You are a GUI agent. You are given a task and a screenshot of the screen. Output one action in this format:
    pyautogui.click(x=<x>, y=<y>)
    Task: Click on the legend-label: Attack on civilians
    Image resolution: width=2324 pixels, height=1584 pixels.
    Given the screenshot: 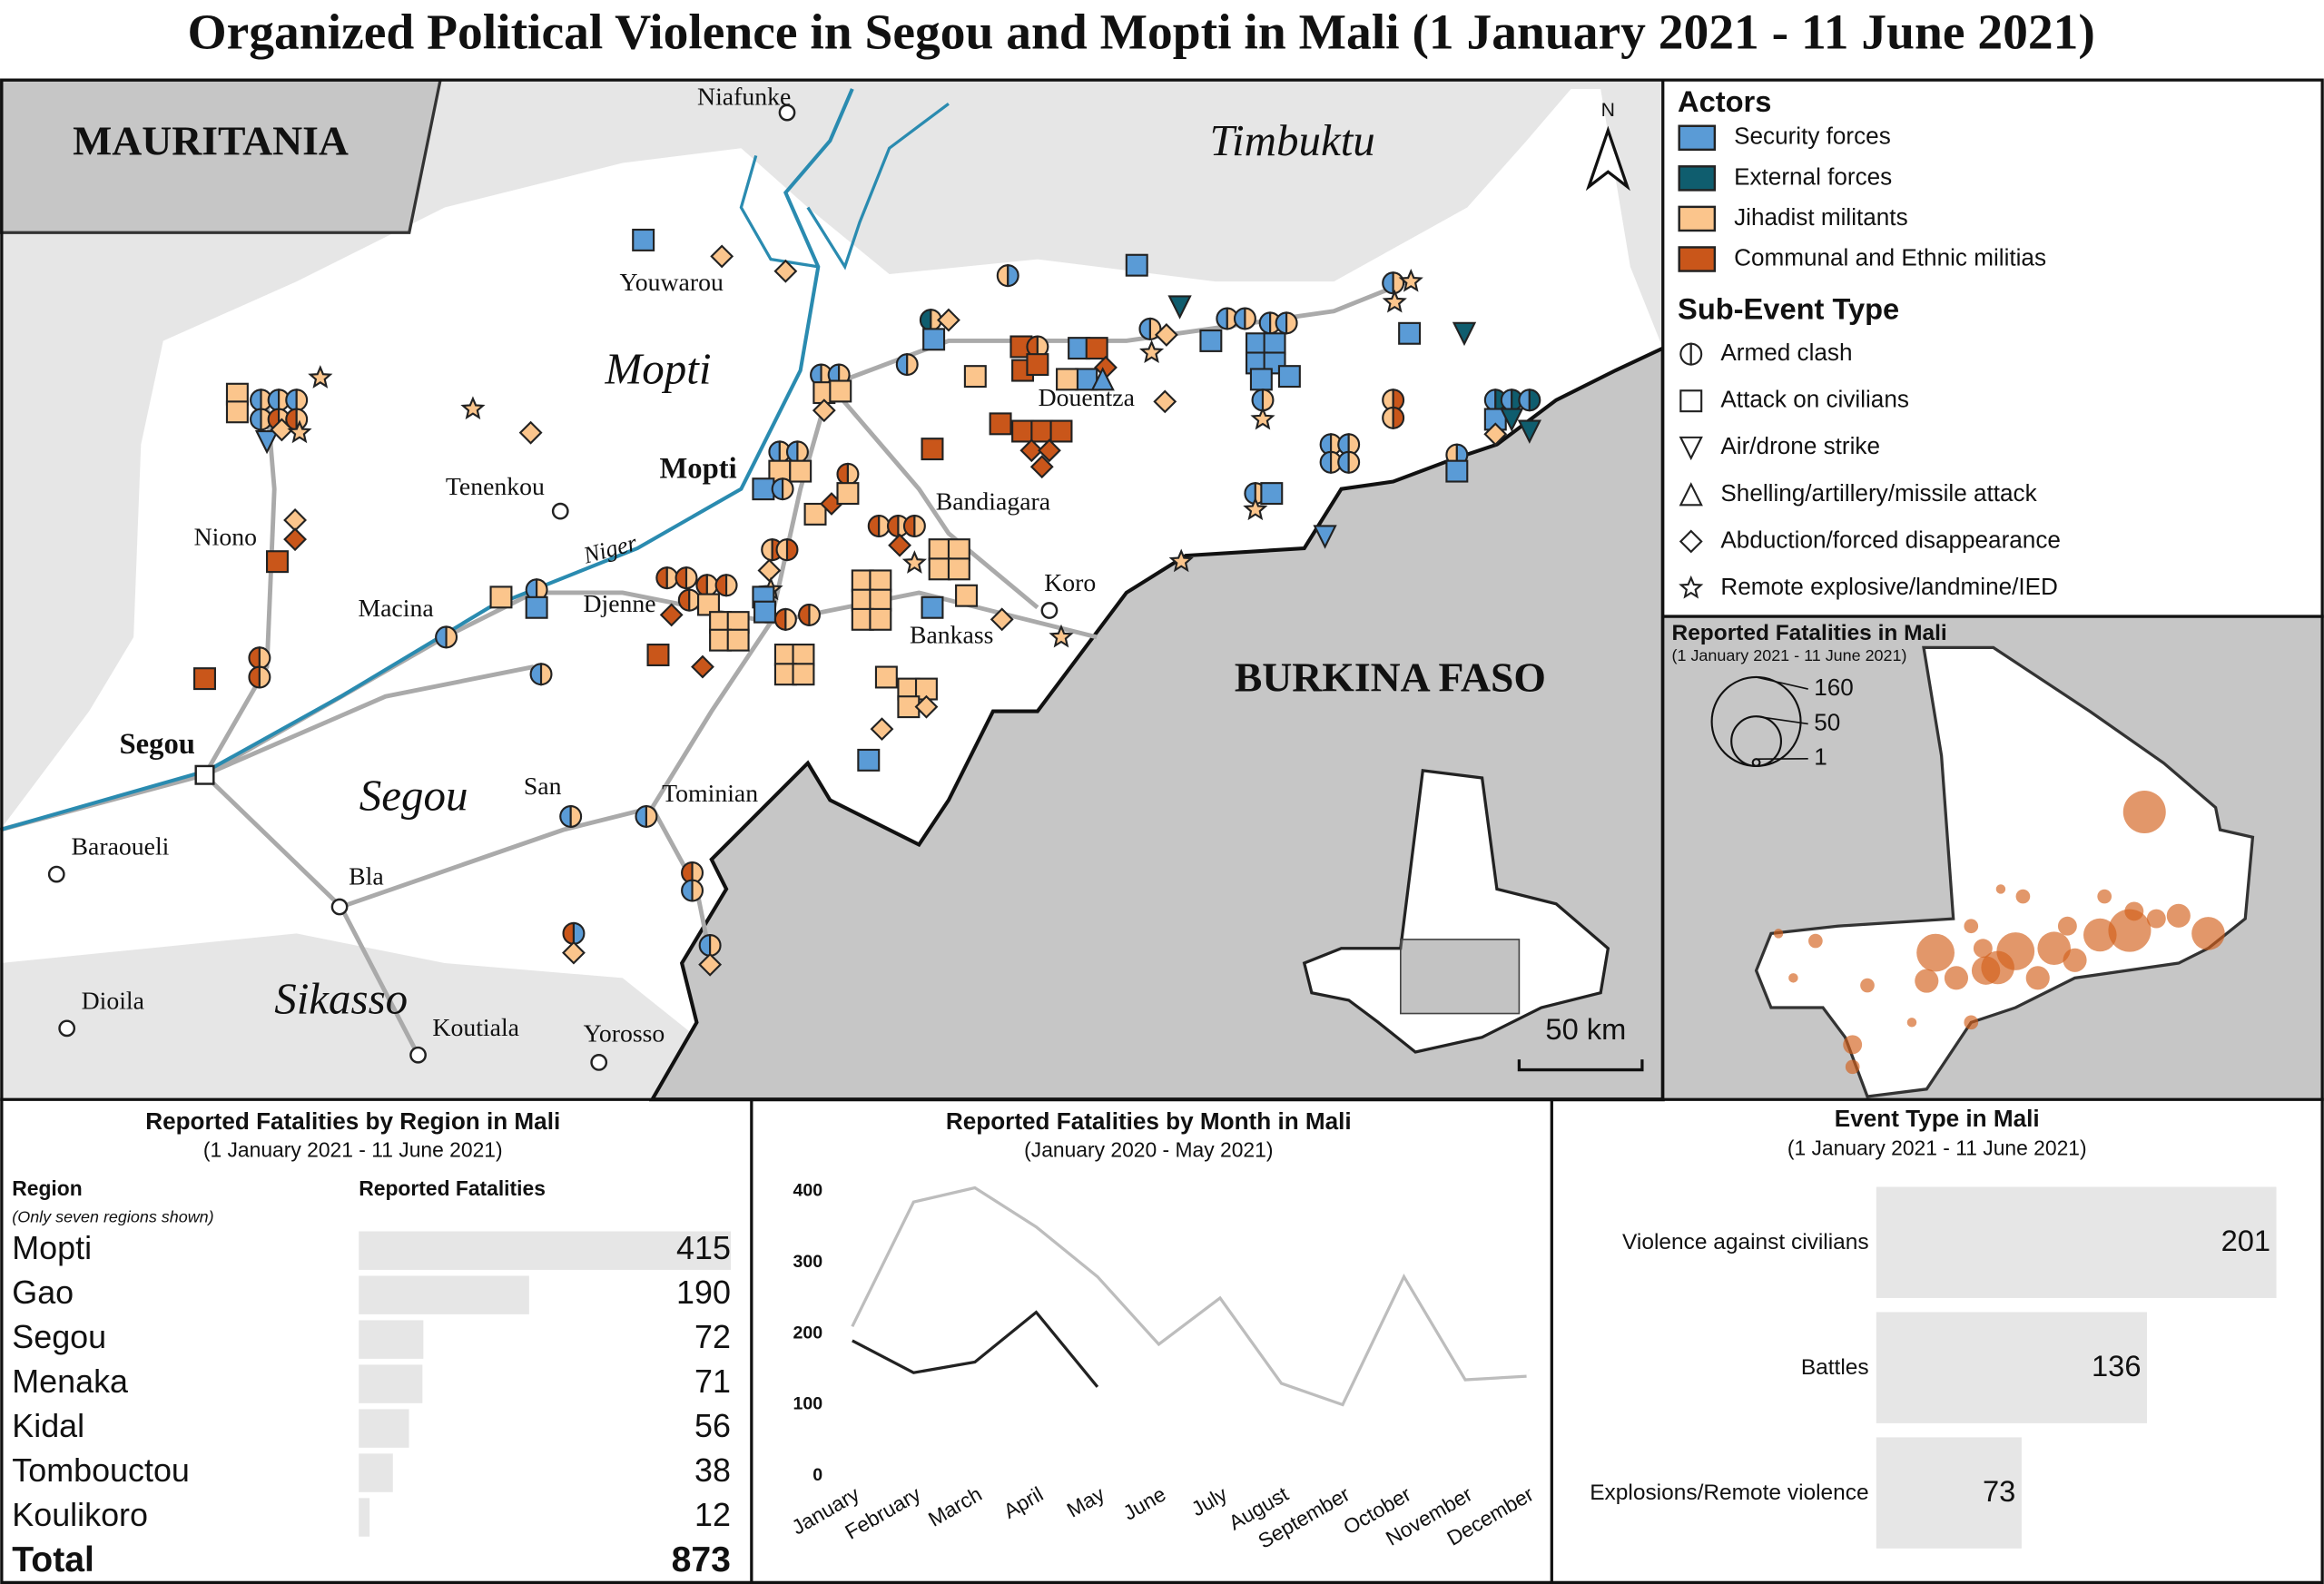 What is the action you would take?
    pyautogui.click(x=1814, y=399)
    